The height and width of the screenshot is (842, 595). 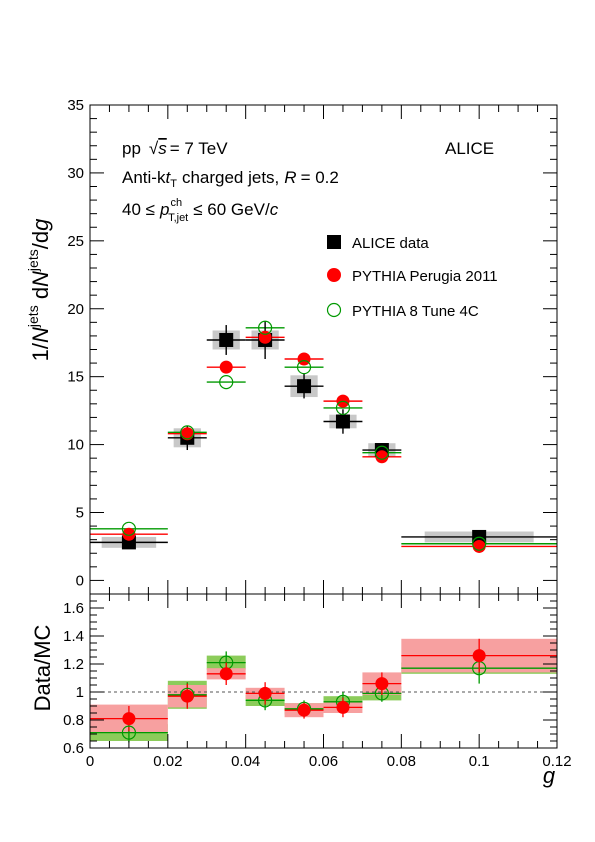 I want to click on legend-label-pythia8: PYTHIA 8 Tune 4C, so click(x=415, y=311).